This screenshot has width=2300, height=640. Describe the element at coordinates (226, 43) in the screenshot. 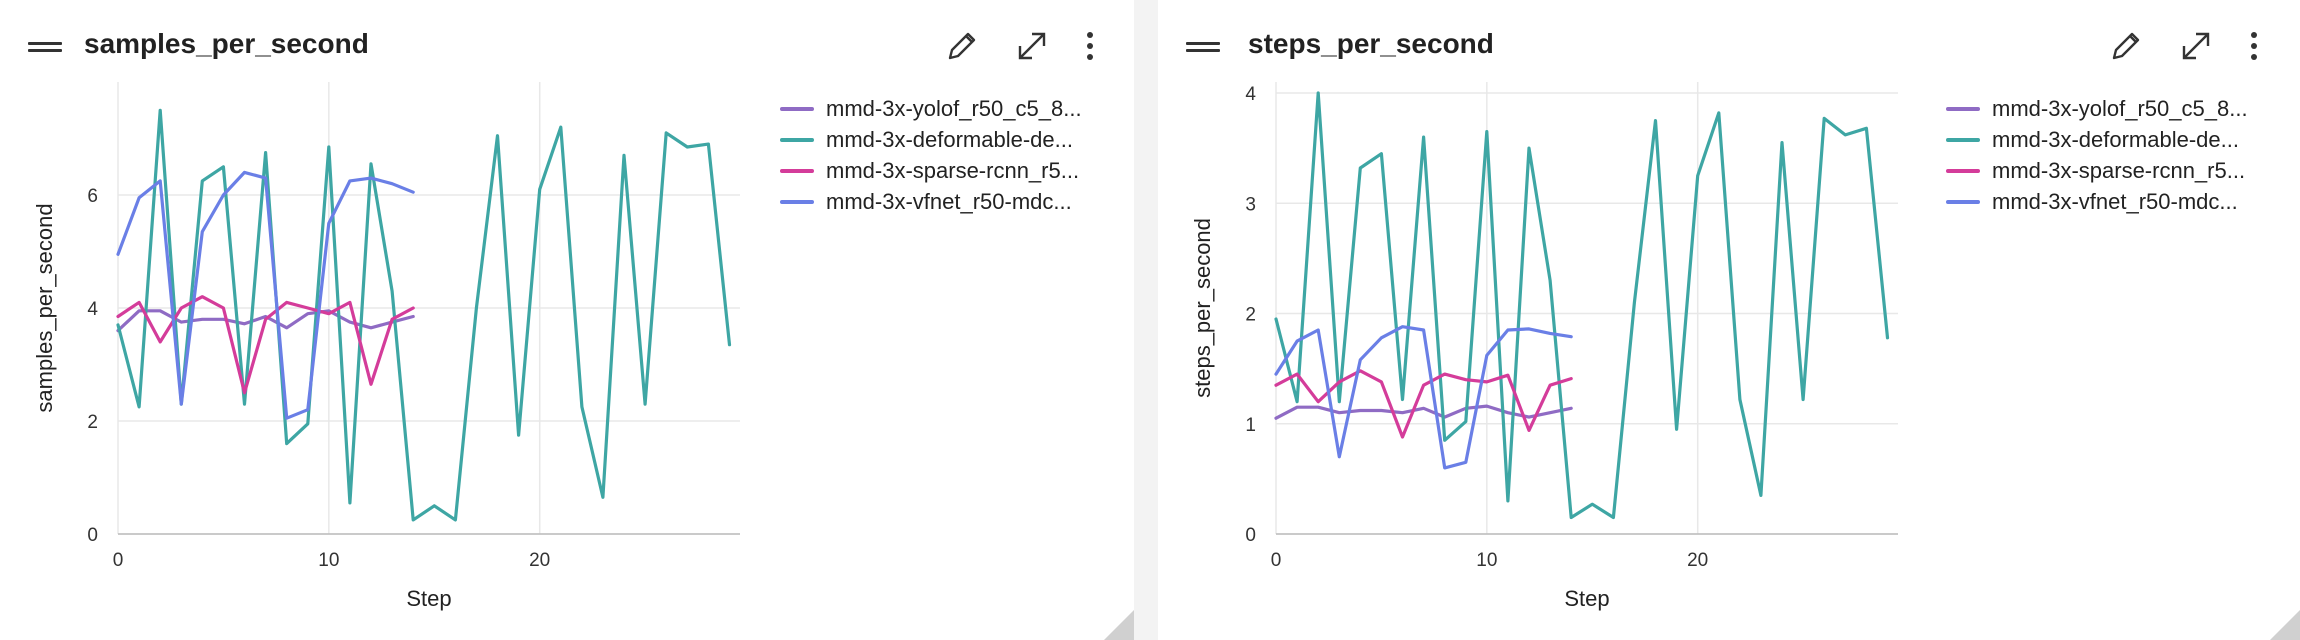

I see `panel-title: samples_per_second` at that location.